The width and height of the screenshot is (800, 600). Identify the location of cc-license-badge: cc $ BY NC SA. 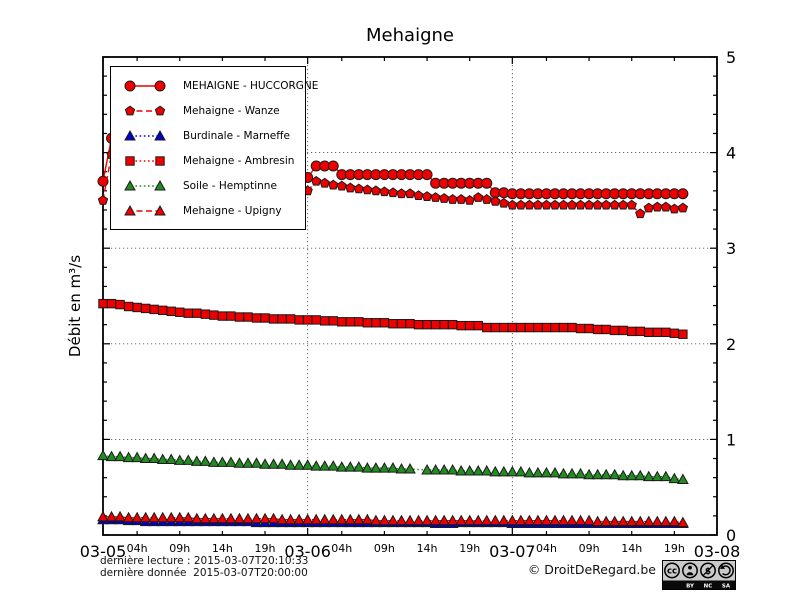
(699, 575).